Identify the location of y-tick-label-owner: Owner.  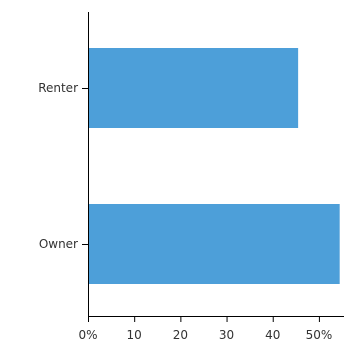
(58, 244).